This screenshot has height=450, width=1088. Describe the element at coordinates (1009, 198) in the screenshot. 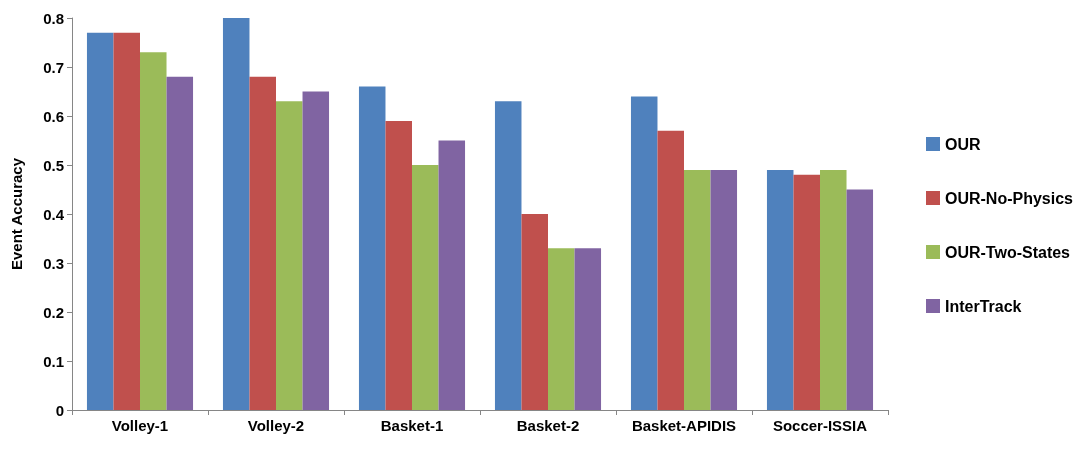

I see `legend-label: OUR-No-Physics` at that location.